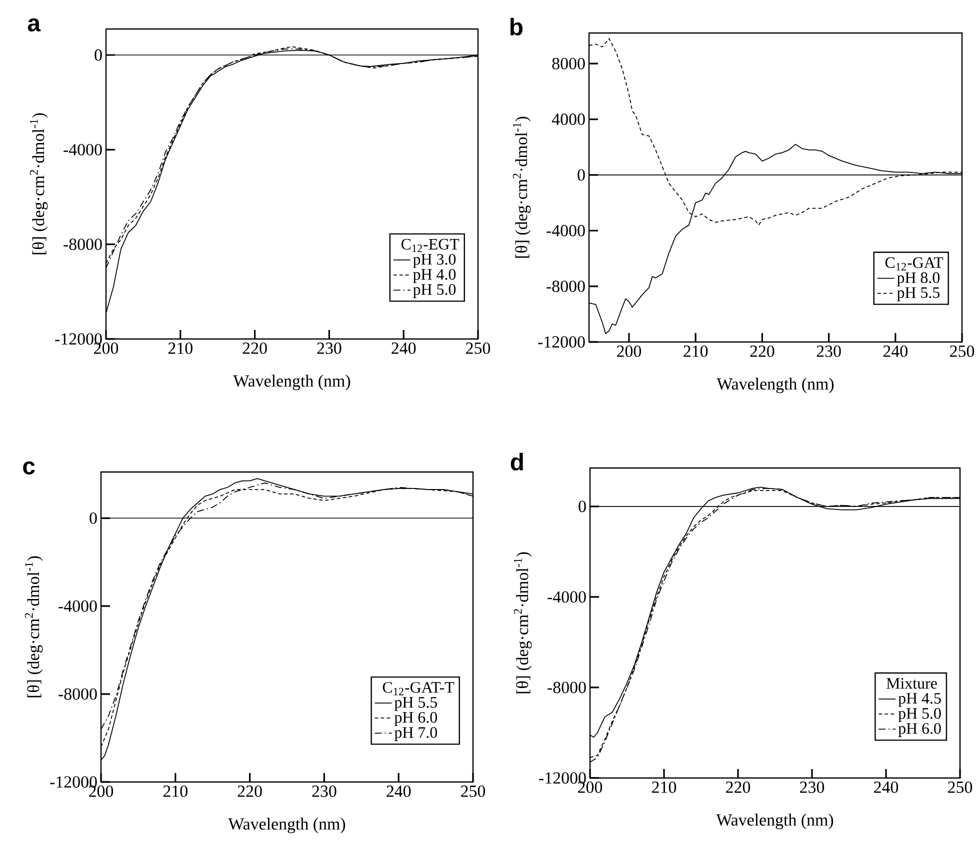 This screenshot has height=852, width=977. What do you see at coordinates (434, 261) in the screenshot?
I see `legend-label: pH 3.0` at bounding box center [434, 261].